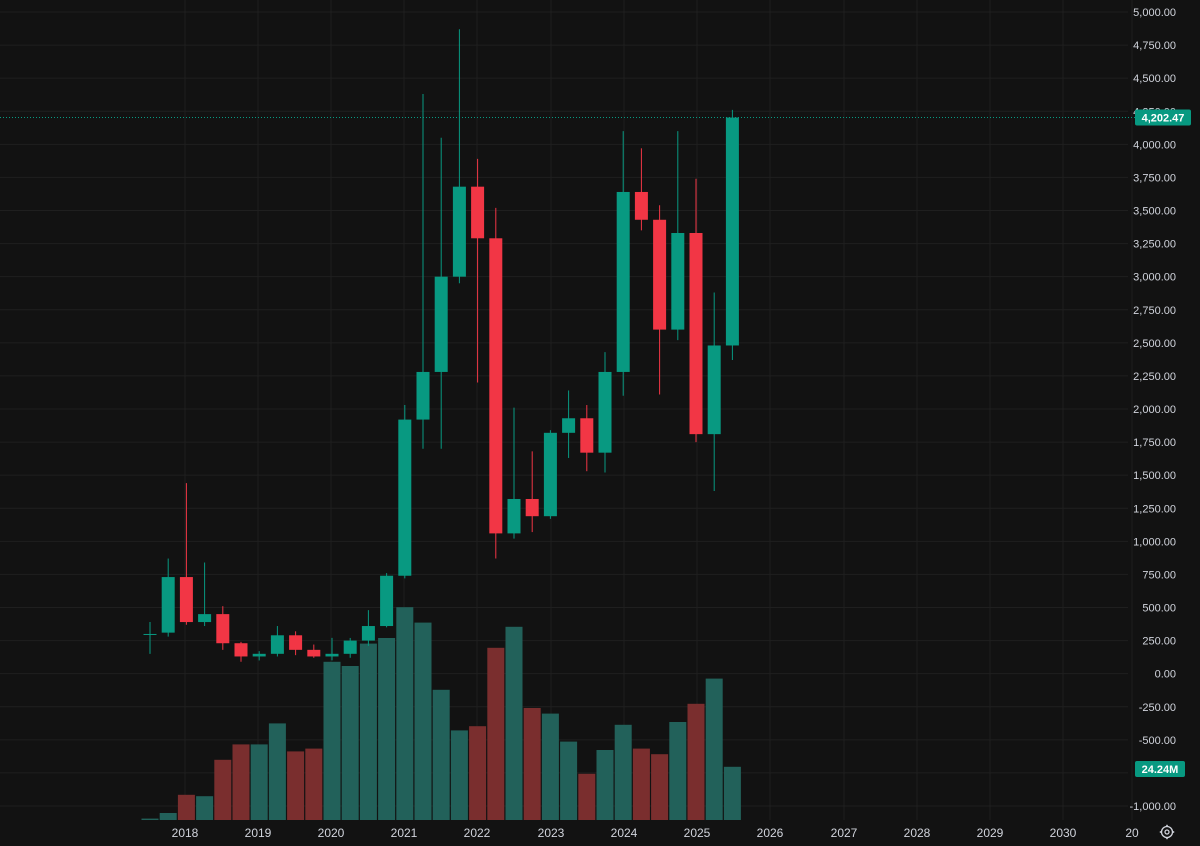 This screenshot has height=846, width=1200. I want to click on time-tick-label: 2024, so click(624, 833).